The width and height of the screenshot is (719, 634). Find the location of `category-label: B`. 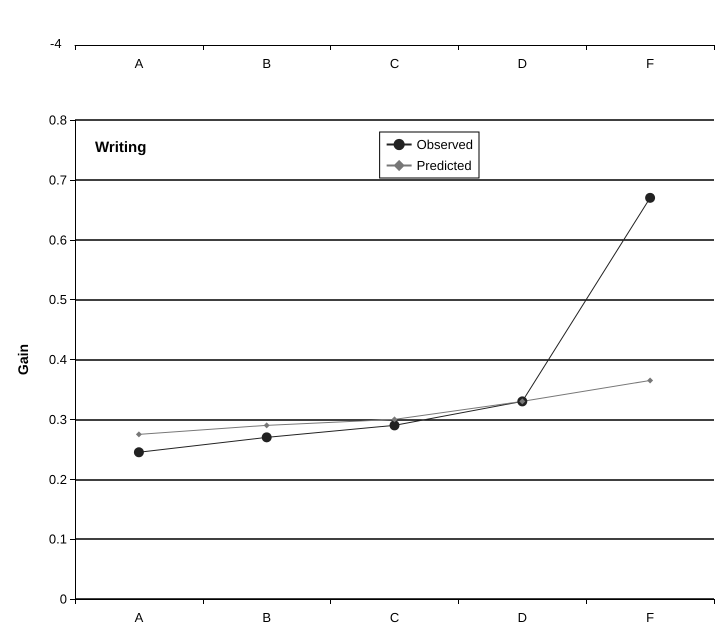

category-label: B is located at coordinates (267, 63).